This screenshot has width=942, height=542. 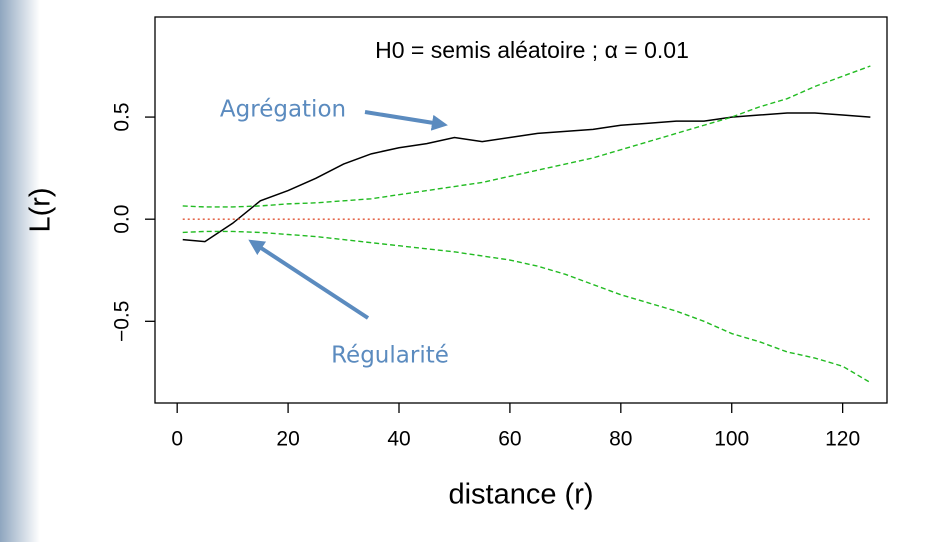 I want to click on y-tick-label: 0.5, so click(x=122, y=116).